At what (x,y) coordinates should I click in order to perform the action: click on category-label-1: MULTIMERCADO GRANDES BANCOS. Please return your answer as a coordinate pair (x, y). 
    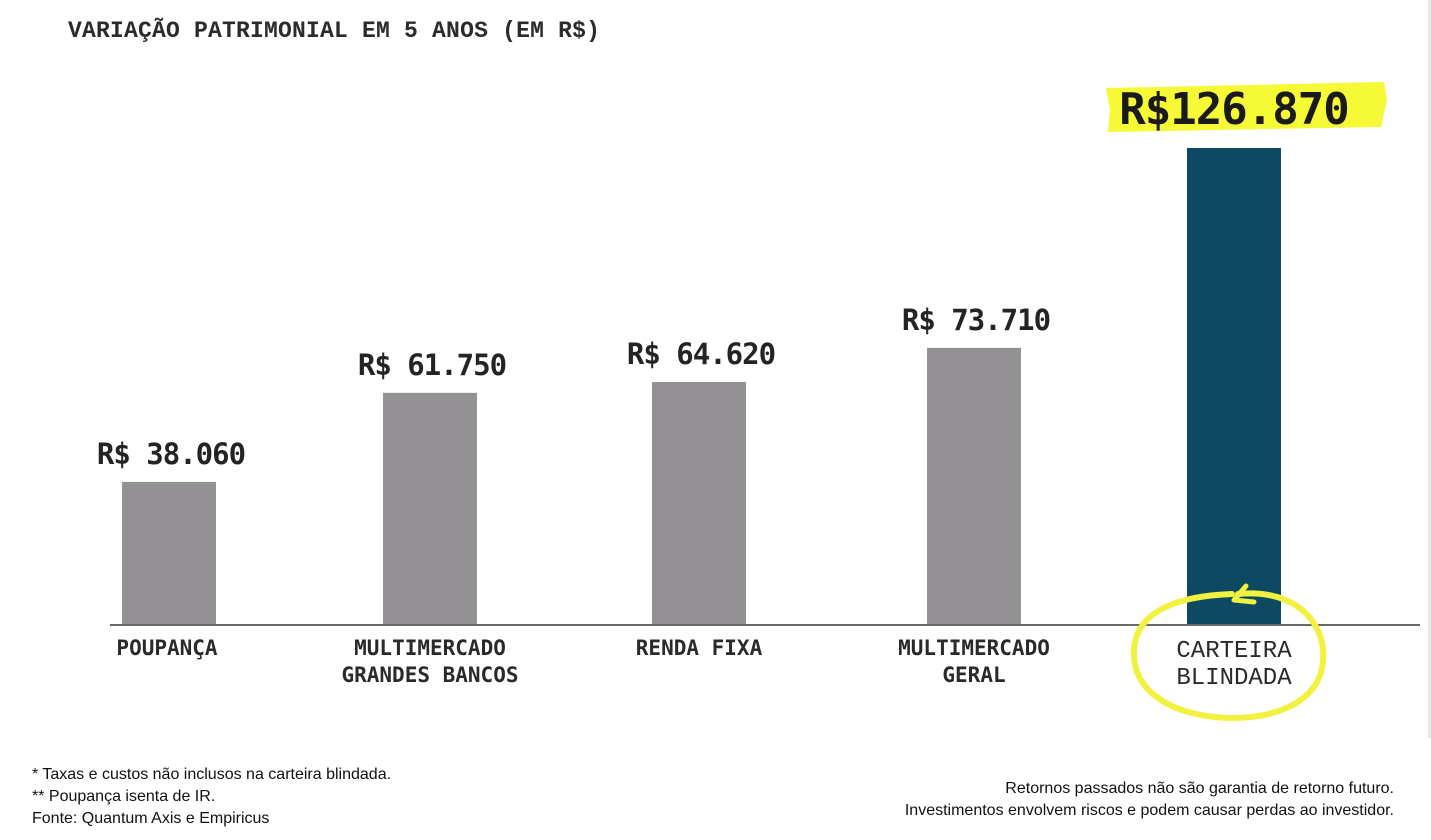
    Looking at the image, I should click on (429, 661).